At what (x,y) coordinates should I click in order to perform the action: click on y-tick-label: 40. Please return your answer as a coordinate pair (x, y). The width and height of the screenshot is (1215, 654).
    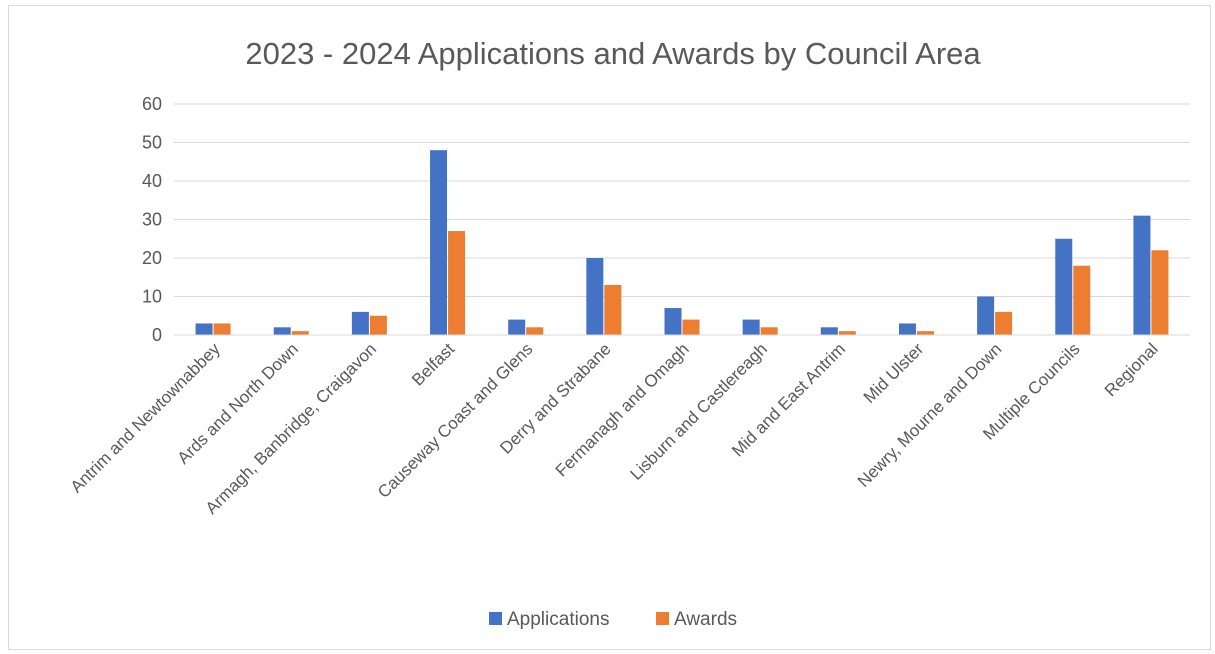
    Looking at the image, I should click on (152, 181).